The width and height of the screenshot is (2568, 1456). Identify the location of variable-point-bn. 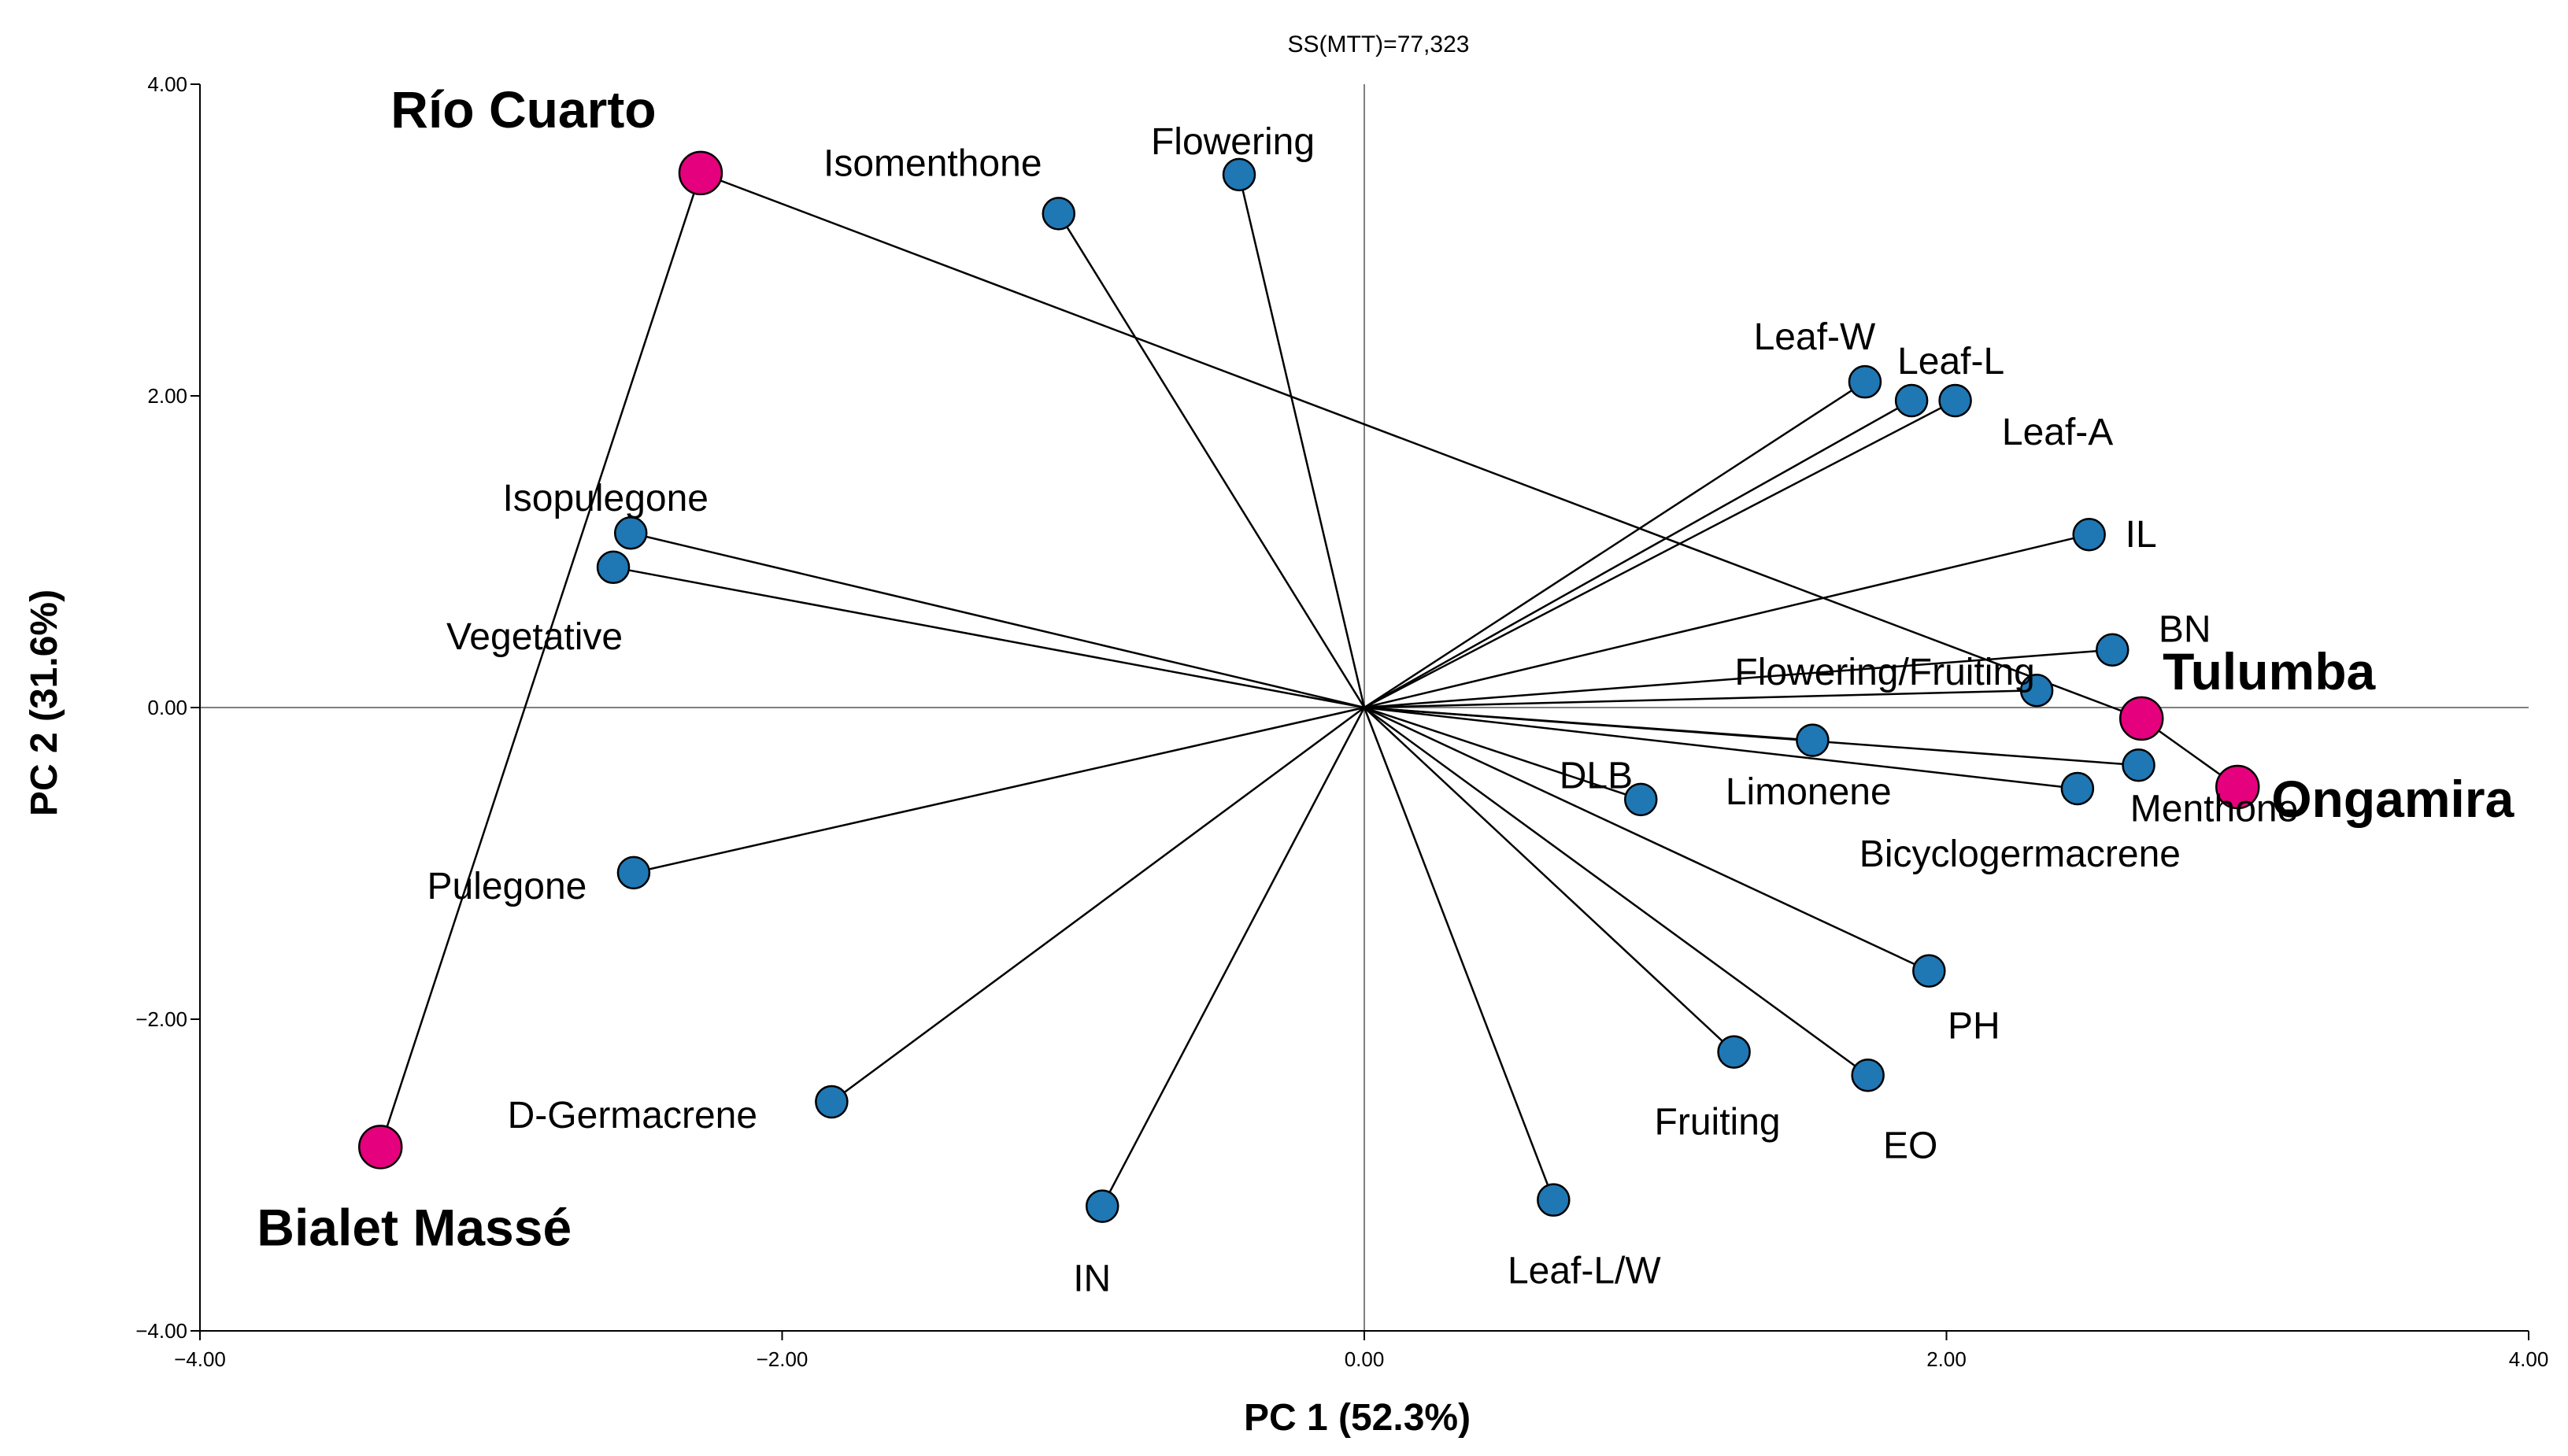
(2113, 650).